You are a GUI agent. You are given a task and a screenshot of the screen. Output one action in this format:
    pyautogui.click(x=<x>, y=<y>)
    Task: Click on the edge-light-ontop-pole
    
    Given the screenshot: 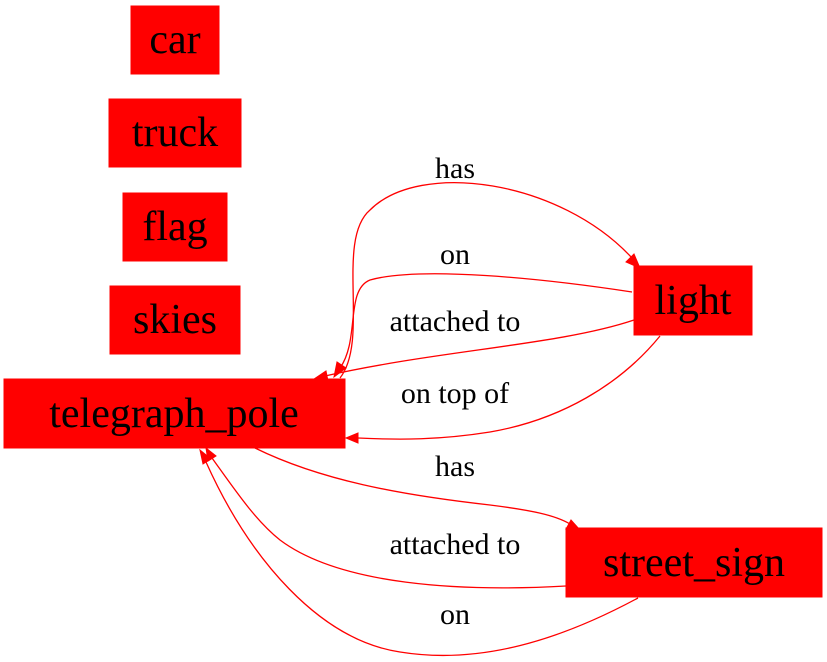 What is the action you would take?
    pyautogui.click(x=502, y=389)
    